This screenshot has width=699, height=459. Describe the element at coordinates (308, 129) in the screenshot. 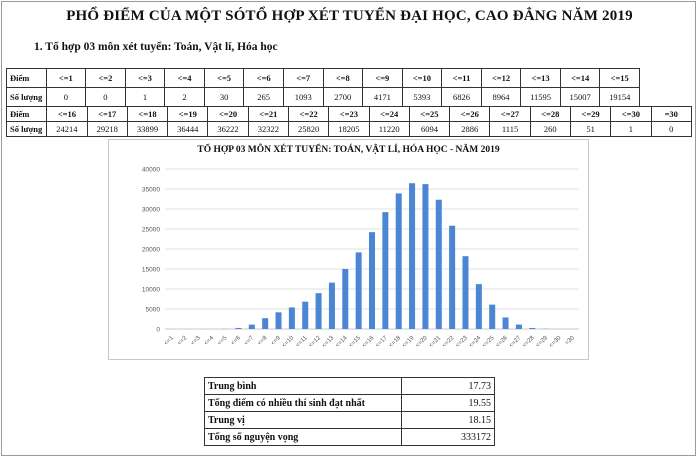

I see `score-count-cell: 25820` at that location.